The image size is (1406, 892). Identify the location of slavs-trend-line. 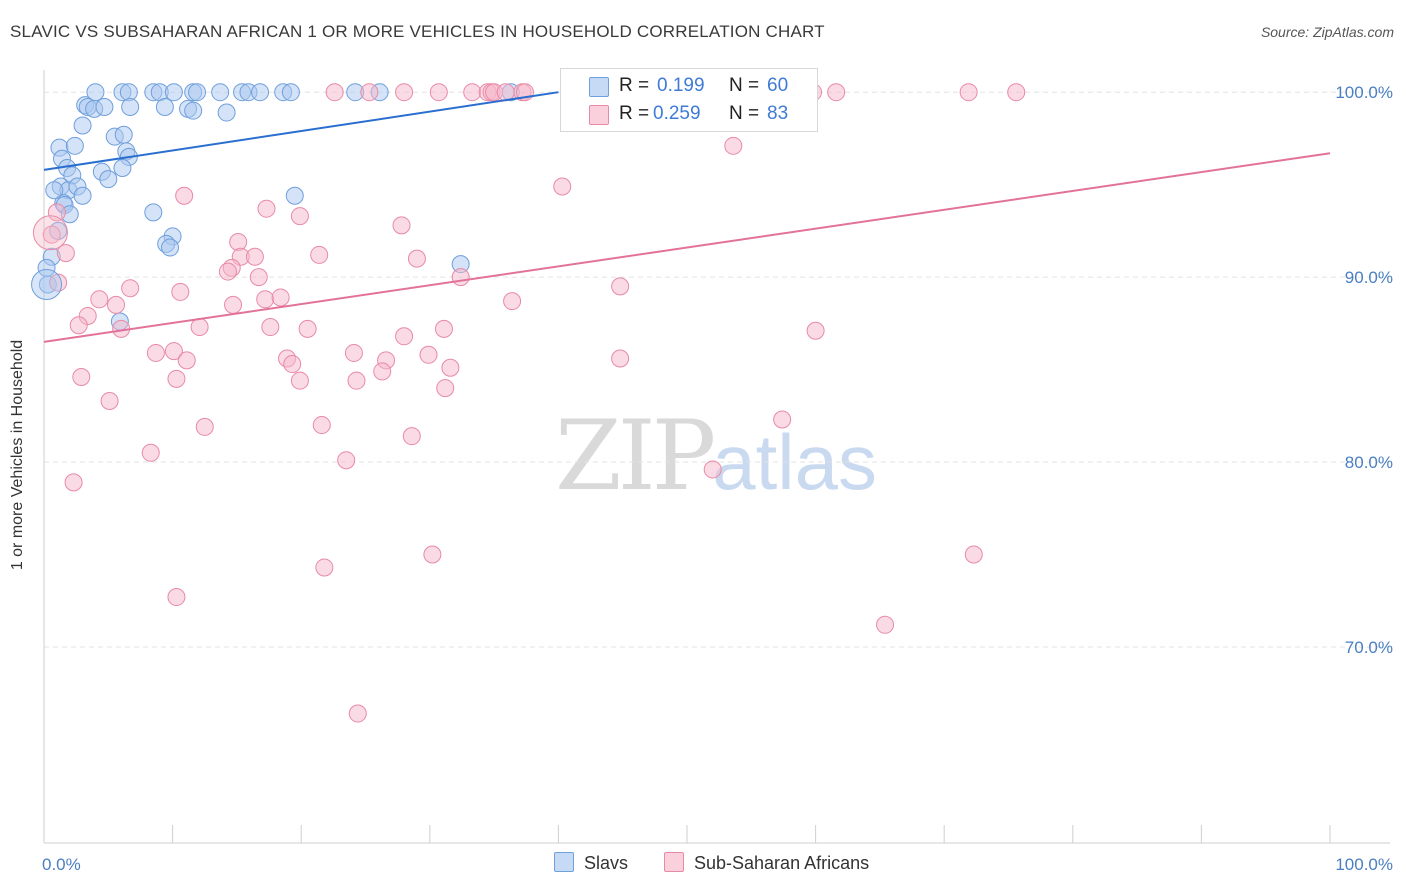
(301, 131).